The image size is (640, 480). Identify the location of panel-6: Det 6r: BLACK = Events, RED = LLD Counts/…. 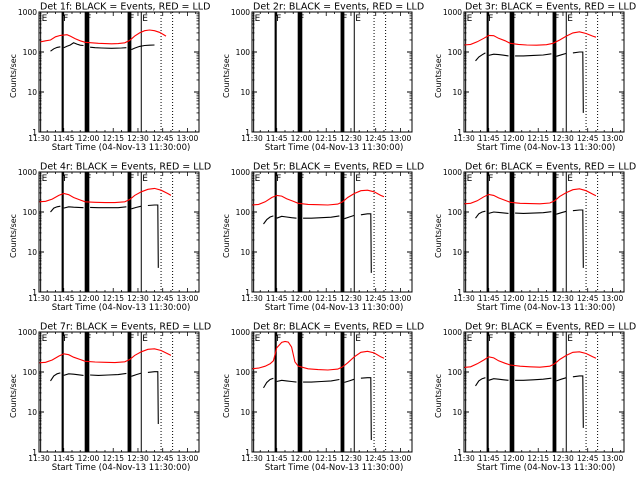
(535, 238).